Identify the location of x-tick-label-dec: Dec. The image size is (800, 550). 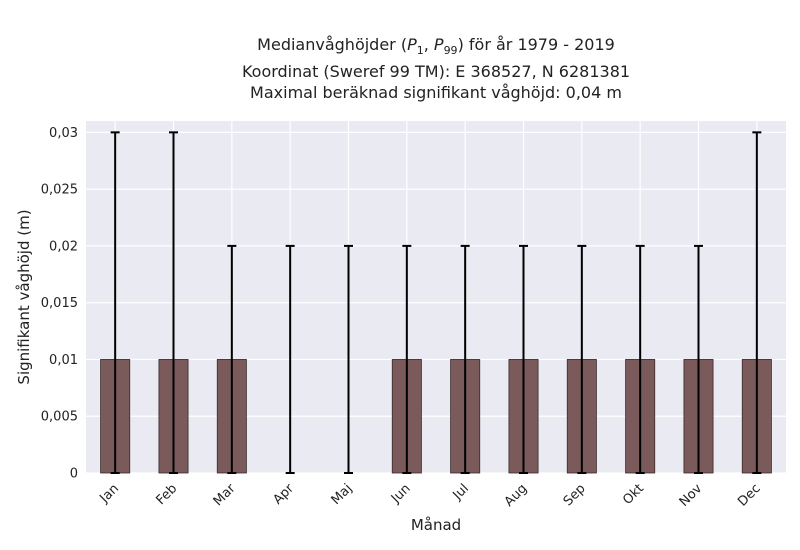
(749, 495).